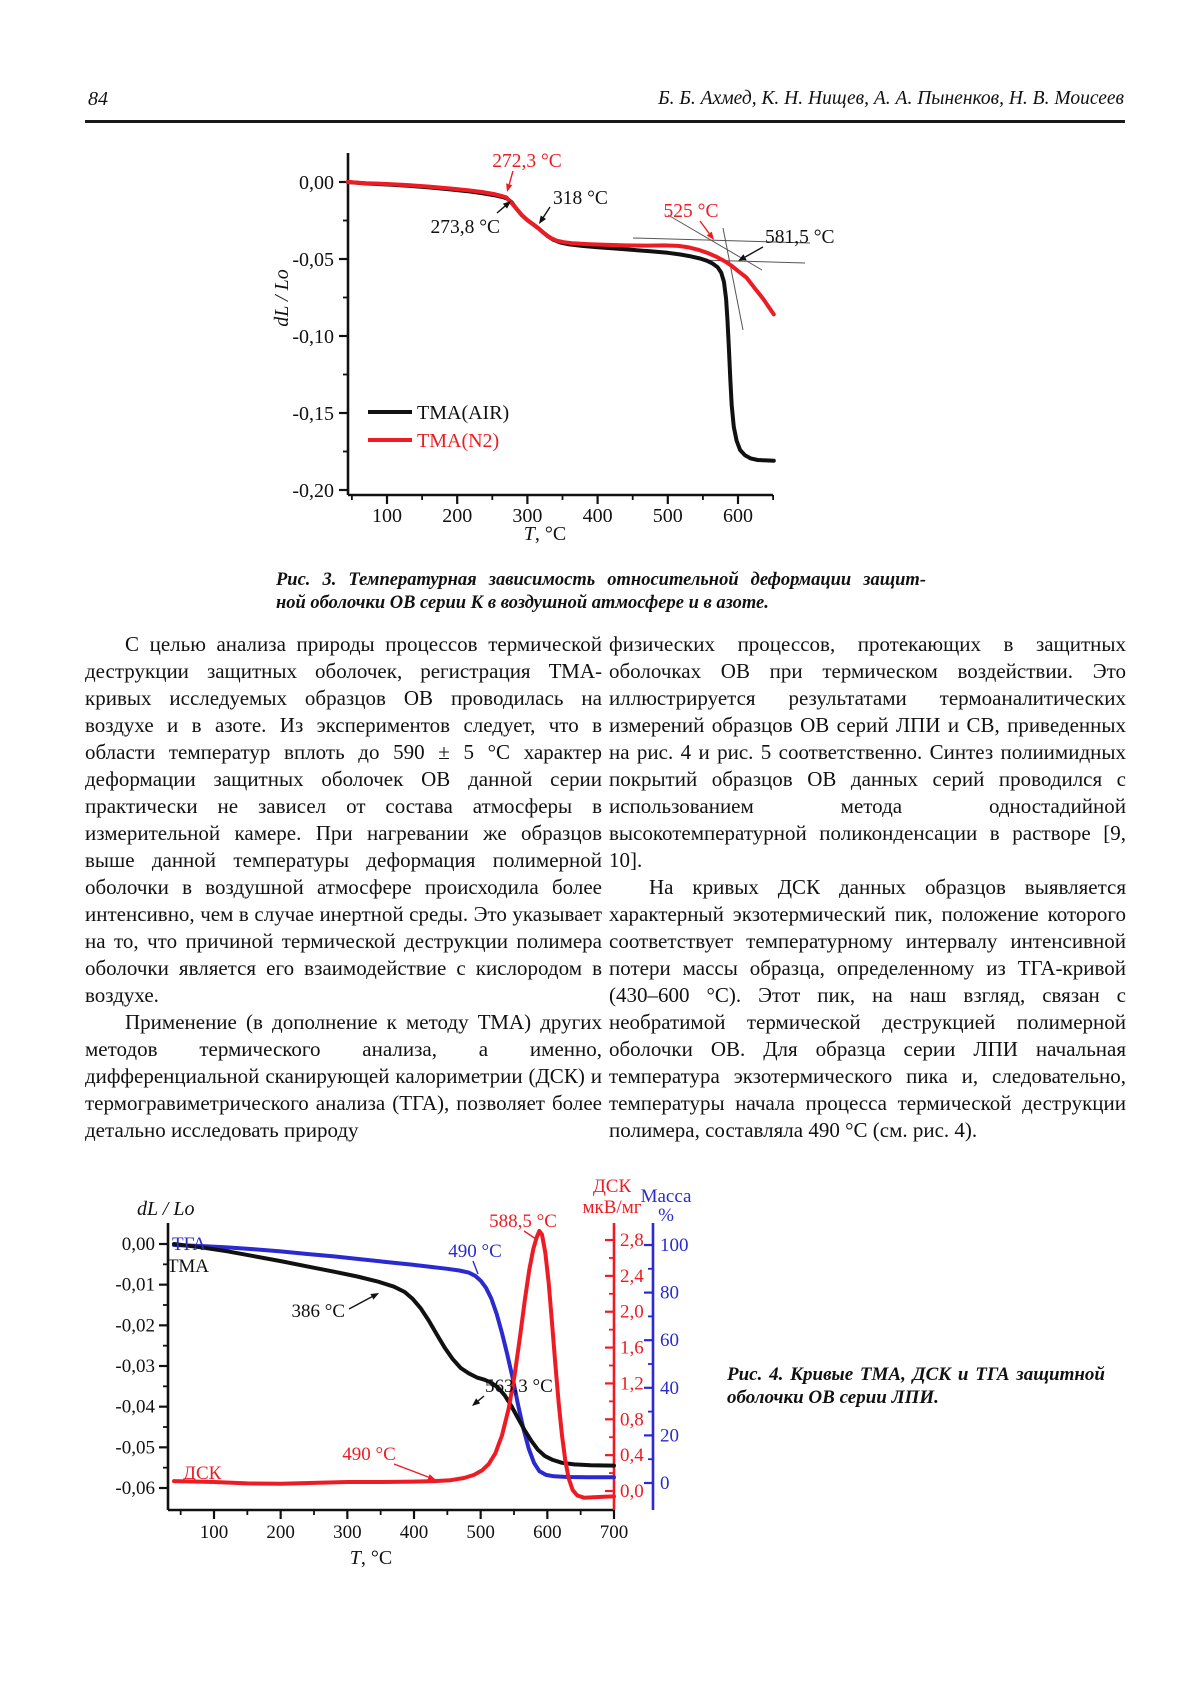 This screenshot has width=1200, height=1698. Describe the element at coordinates (135, 1325) in the screenshot. I see `dl-tick-label: -0,02` at that location.